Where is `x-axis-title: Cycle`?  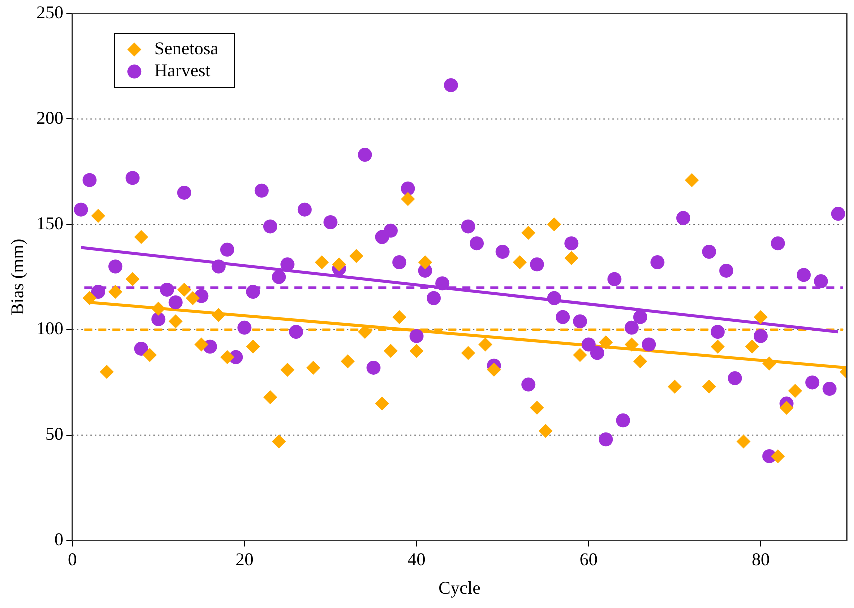
x-axis-title: Cycle is located at coordinates (459, 588).